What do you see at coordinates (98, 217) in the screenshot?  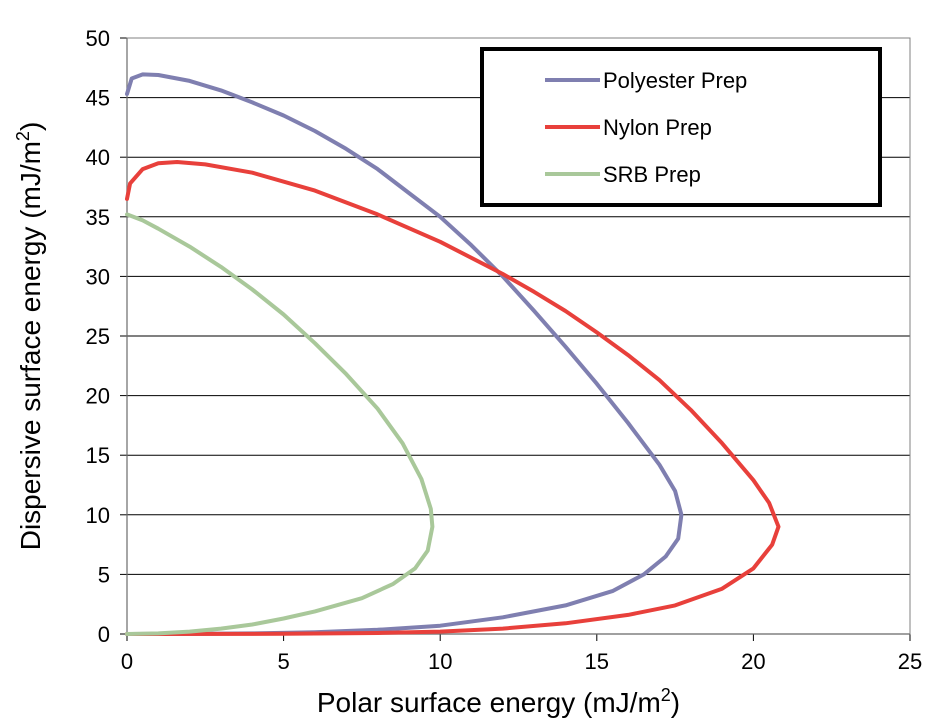 I see `y-tick-label: 35` at bounding box center [98, 217].